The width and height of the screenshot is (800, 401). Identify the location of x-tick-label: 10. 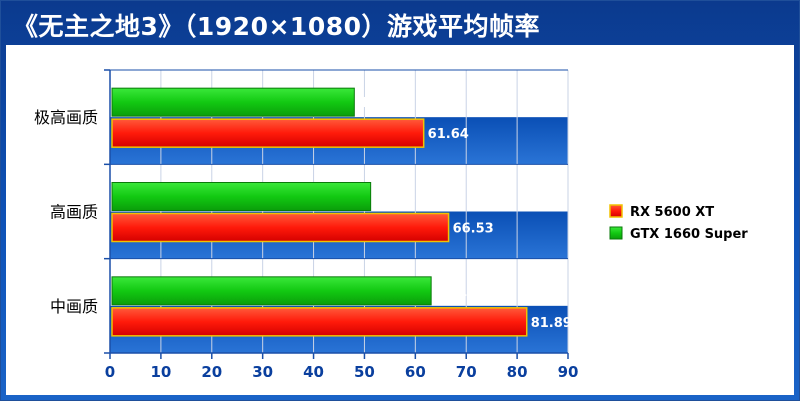
(160, 372).